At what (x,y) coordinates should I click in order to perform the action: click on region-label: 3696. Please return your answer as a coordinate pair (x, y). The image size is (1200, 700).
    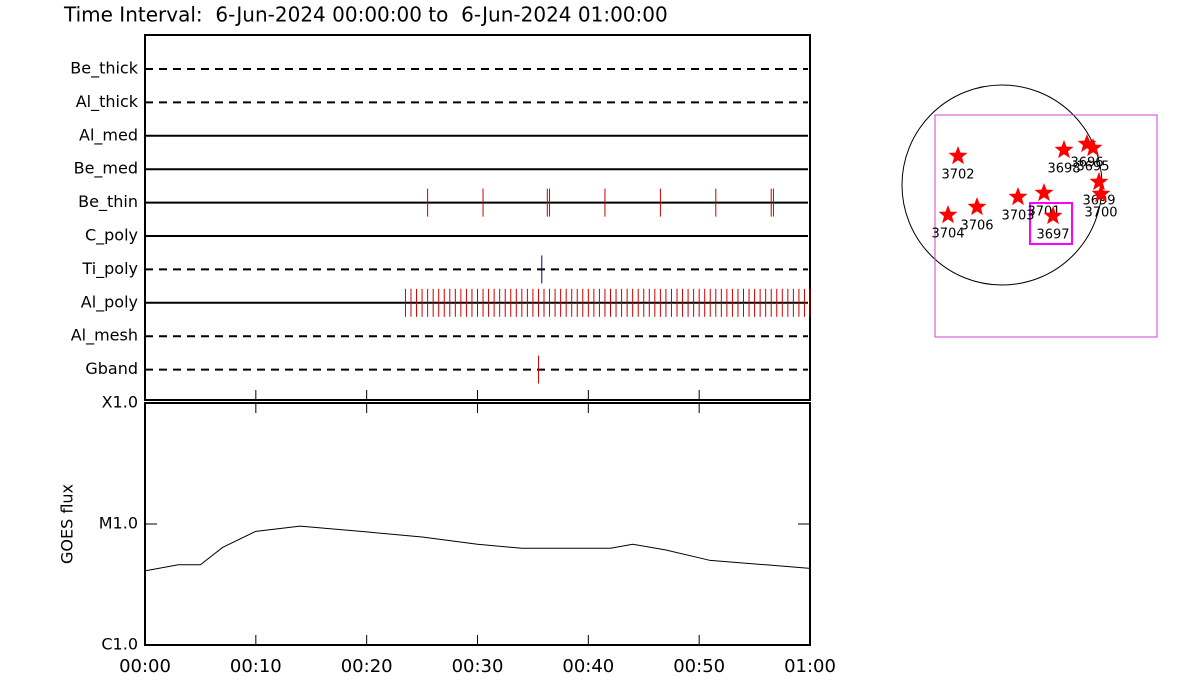
    Looking at the image, I should click on (1086, 163).